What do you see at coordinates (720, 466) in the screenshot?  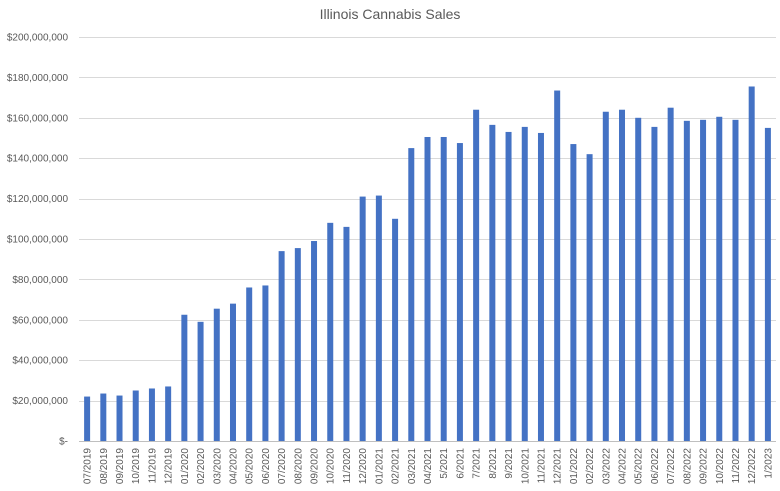 I see `x-tick-label: 10/2022` at bounding box center [720, 466].